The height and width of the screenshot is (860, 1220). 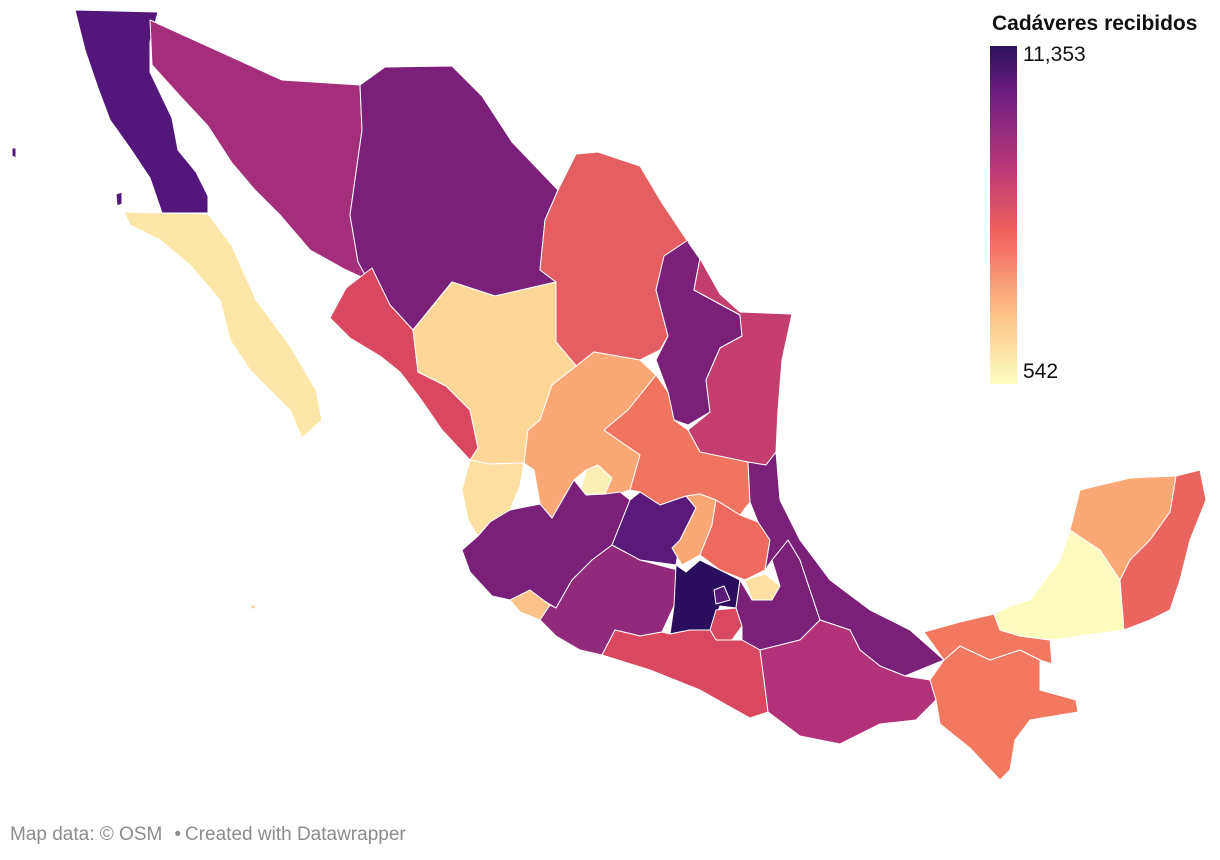 What do you see at coordinates (1003, 215) in the screenshot?
I see `legend-color-scale` at bounding box center [1003, 215].